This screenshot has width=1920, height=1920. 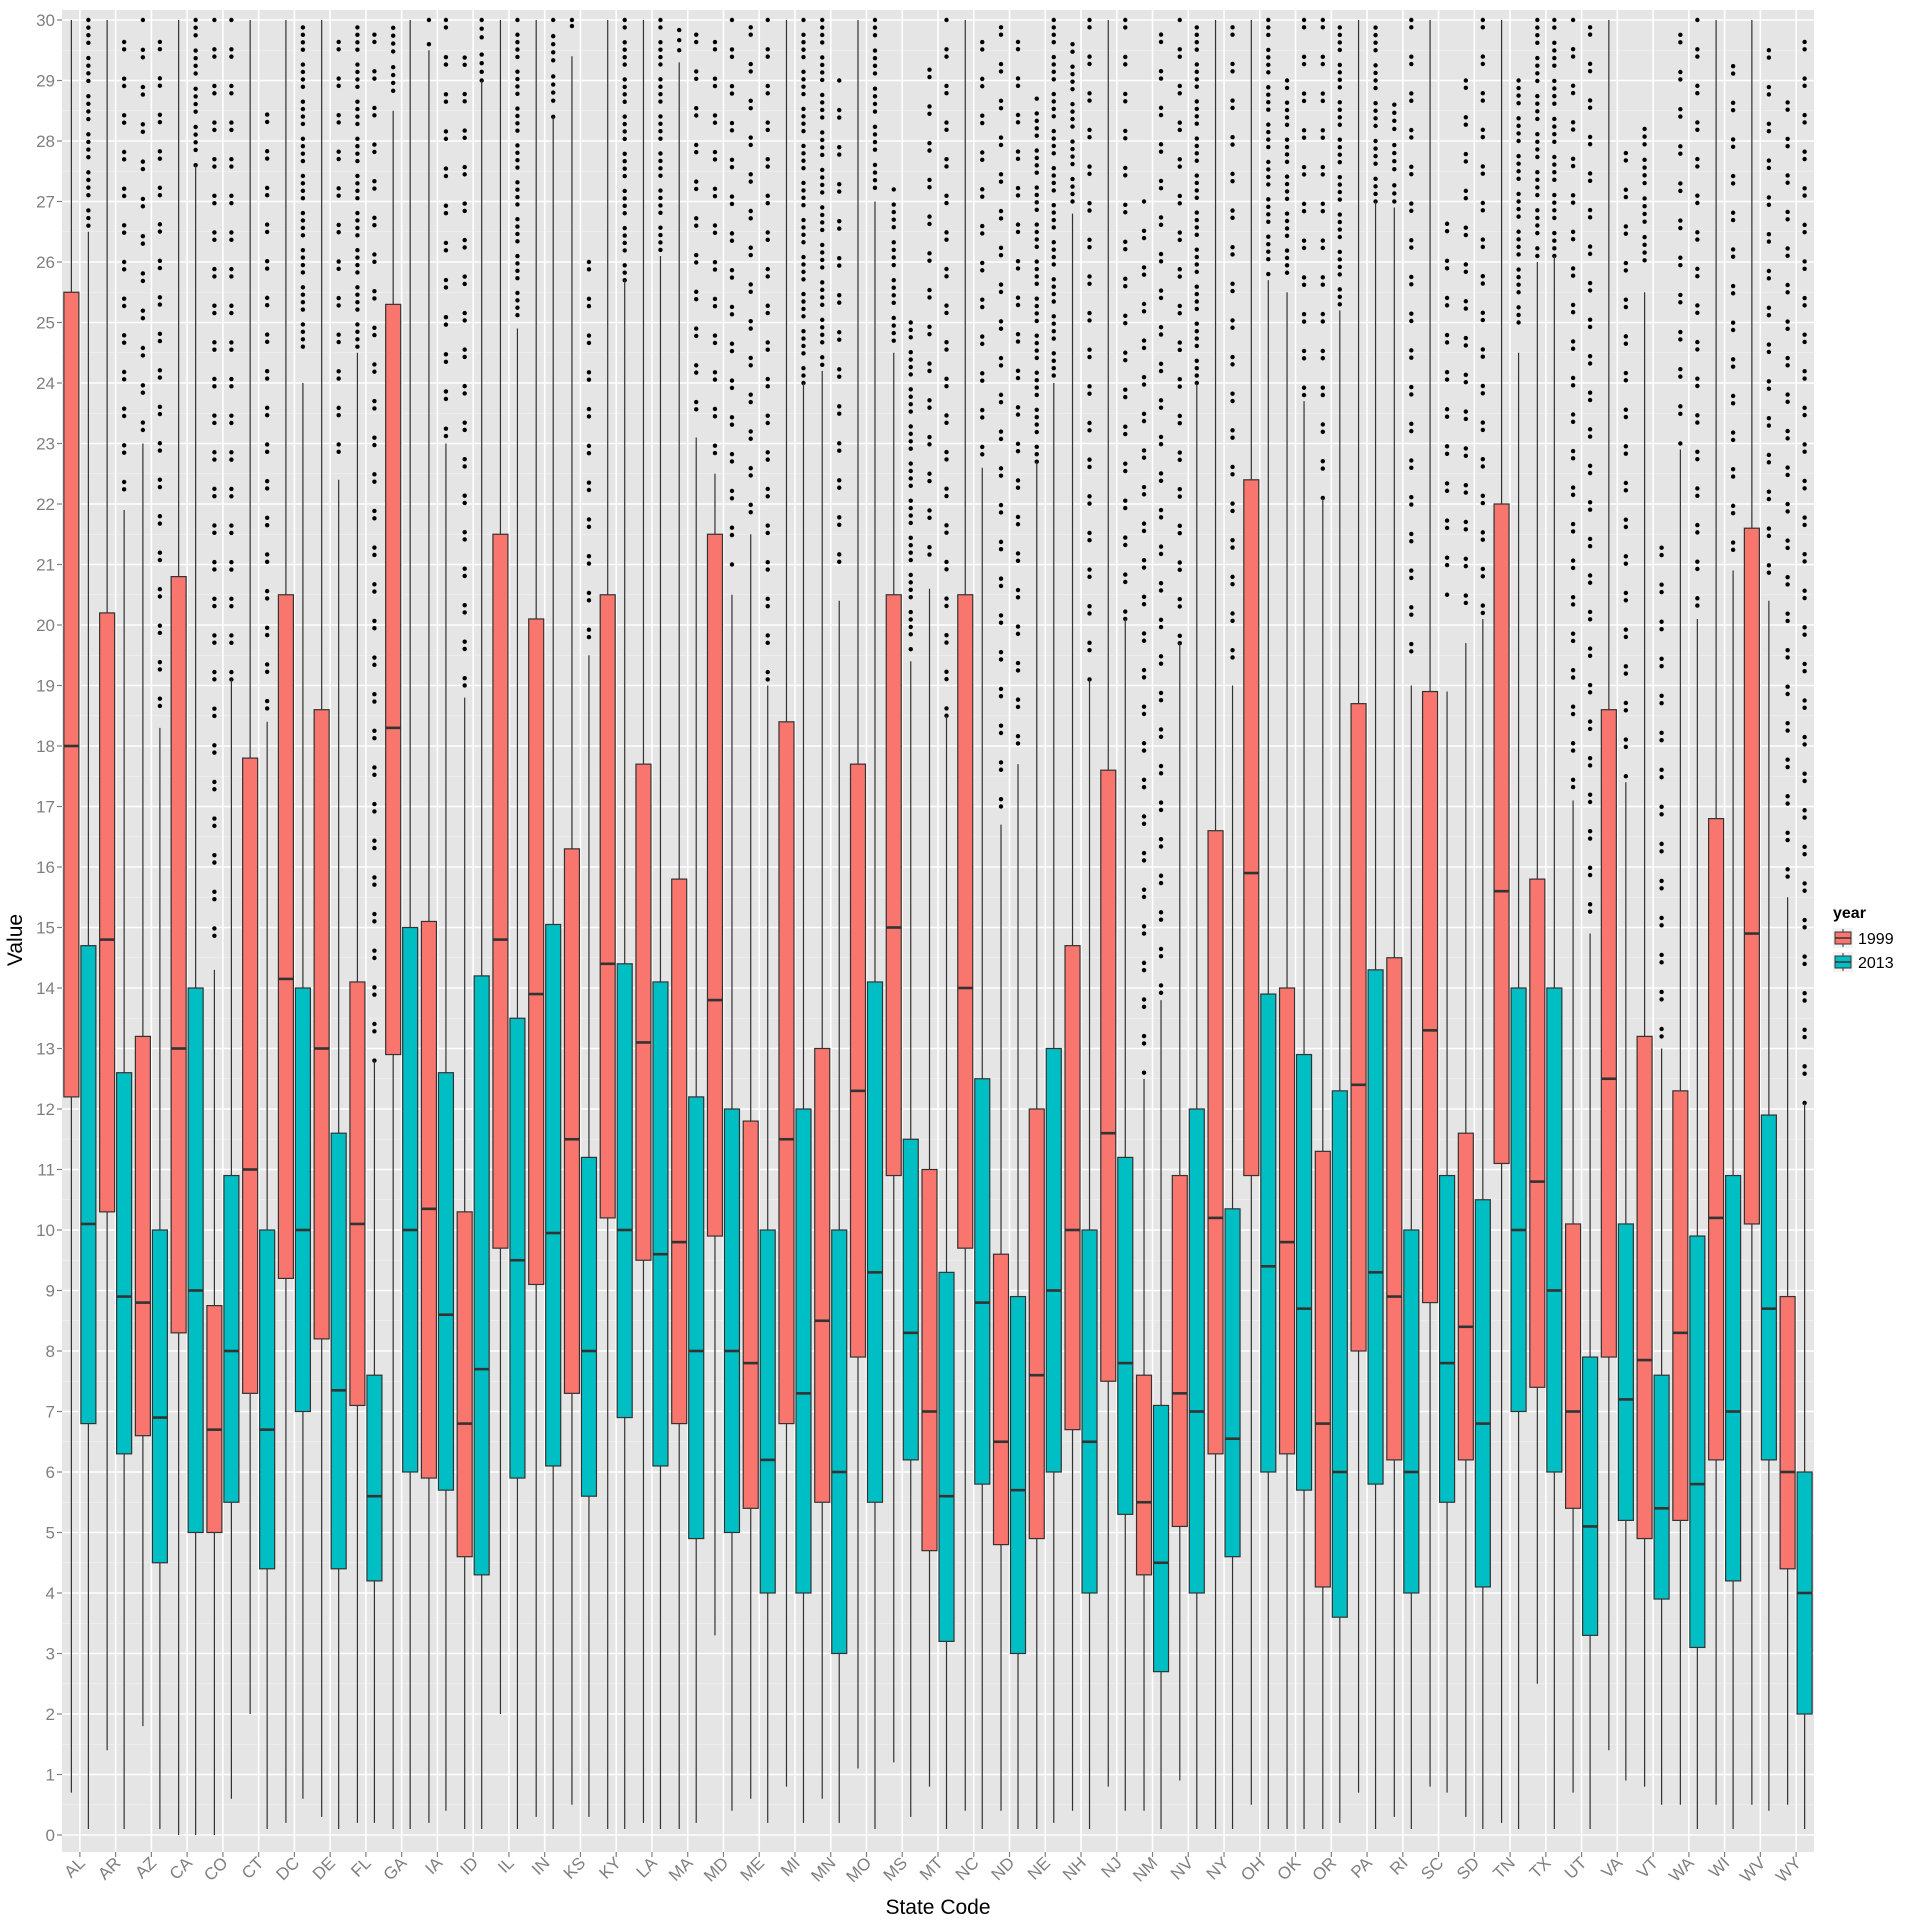 What do you see at coordinates (505, 1864) in the screenshot?
I see `x-tick-label: IL` at bounding box center [505, 1864].